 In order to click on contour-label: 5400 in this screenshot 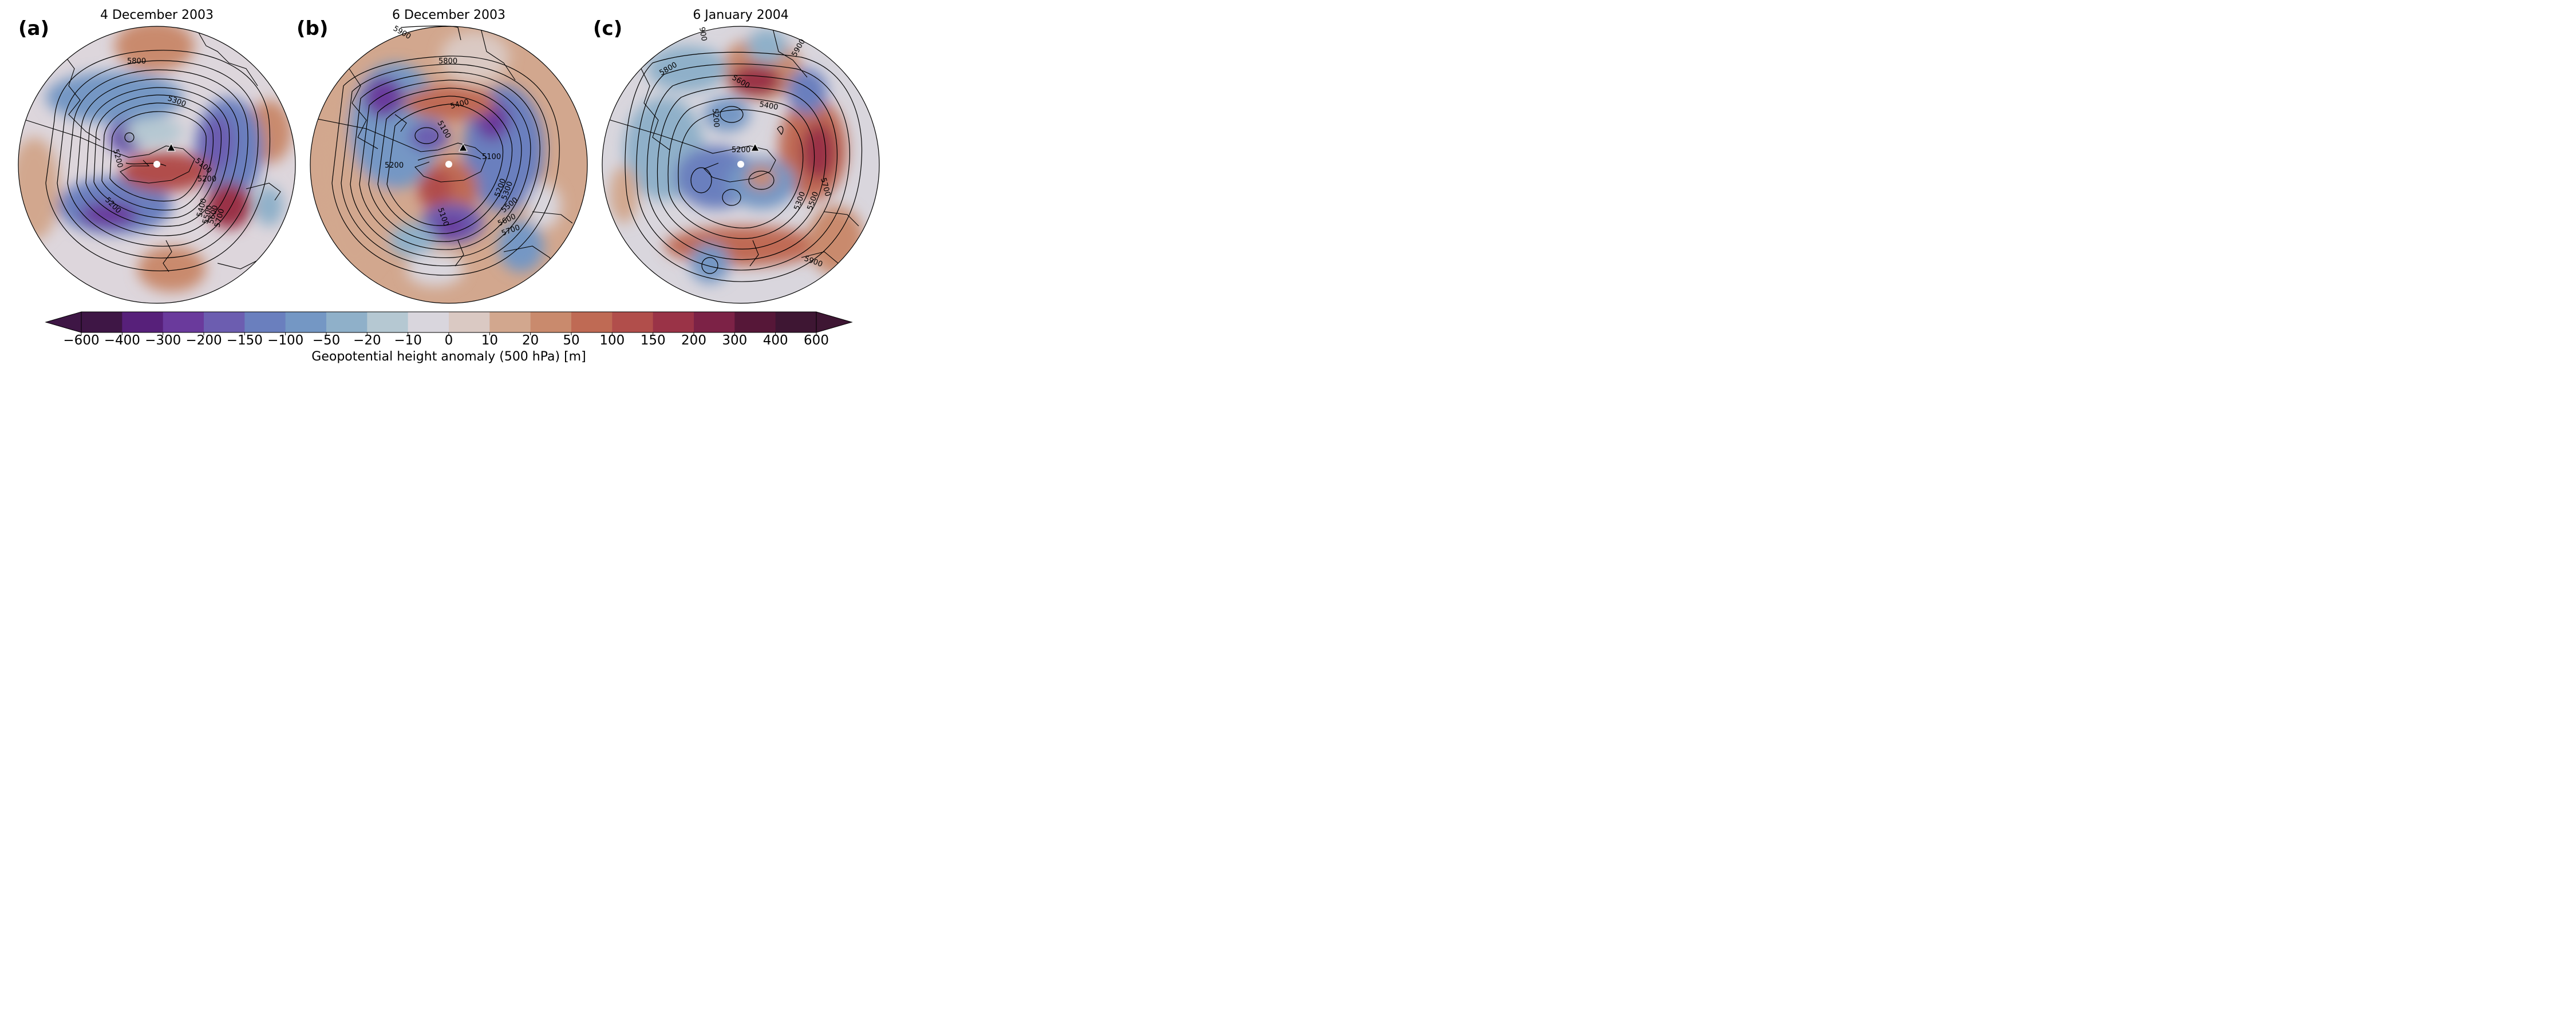, I will do `click(768, 106)`.